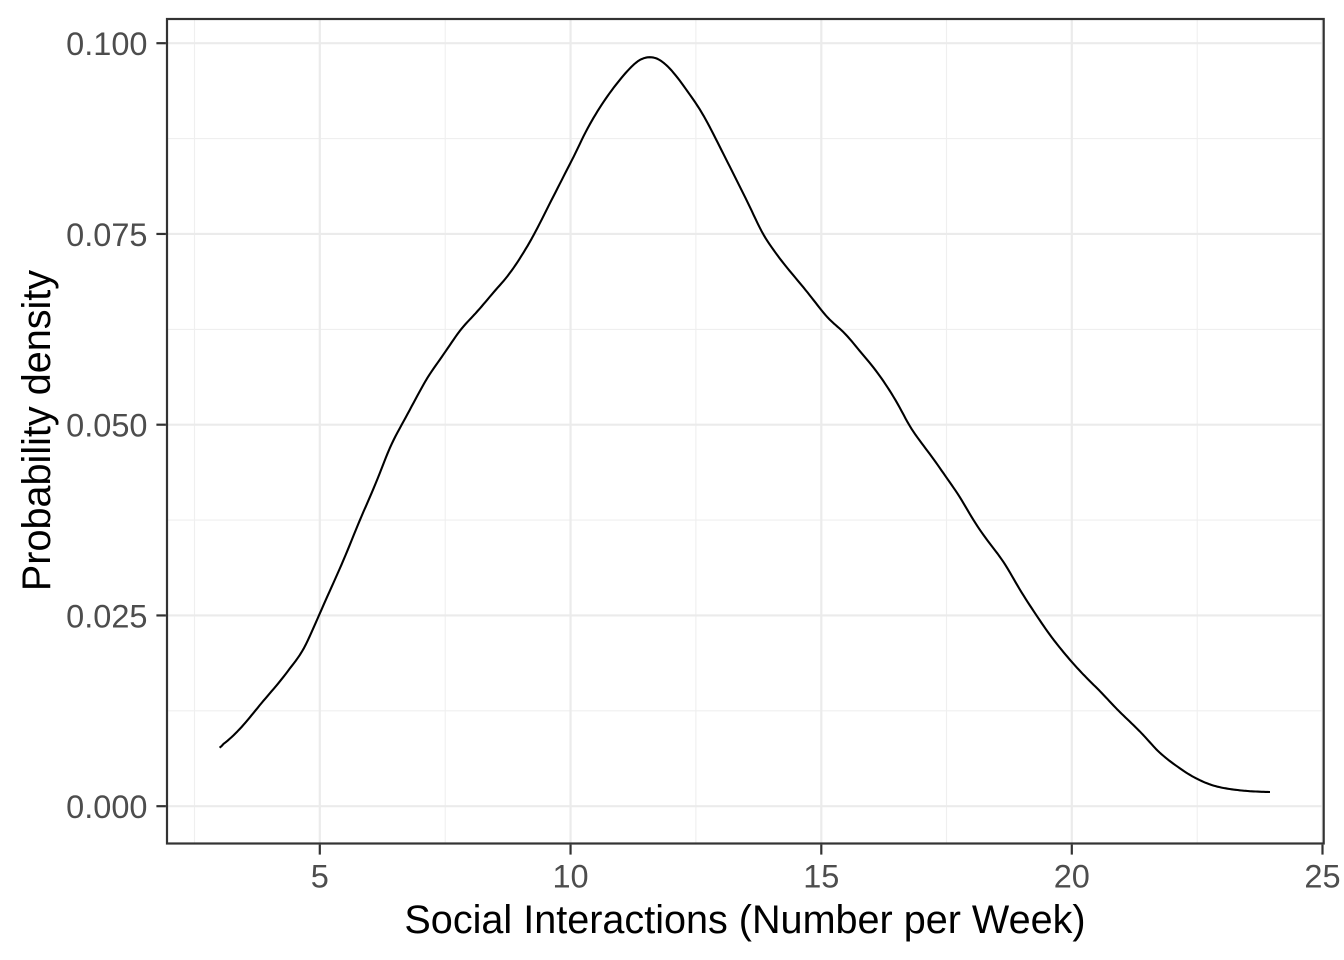 The image size is (1344, 960). What do you see at coordinates (1072, 876) in the screenshot?
I see `svg-text: 20` at bounding box center [1072, 876].